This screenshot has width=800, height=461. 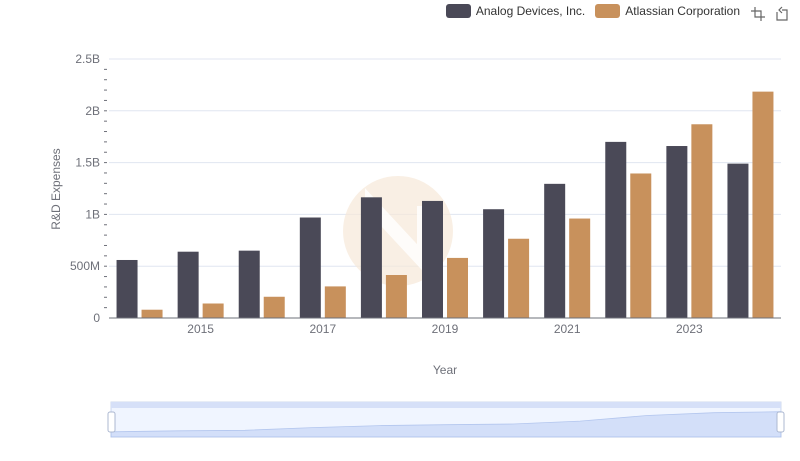 I want to click on bar-analog-devices-2024, so click(x=738, y=240).